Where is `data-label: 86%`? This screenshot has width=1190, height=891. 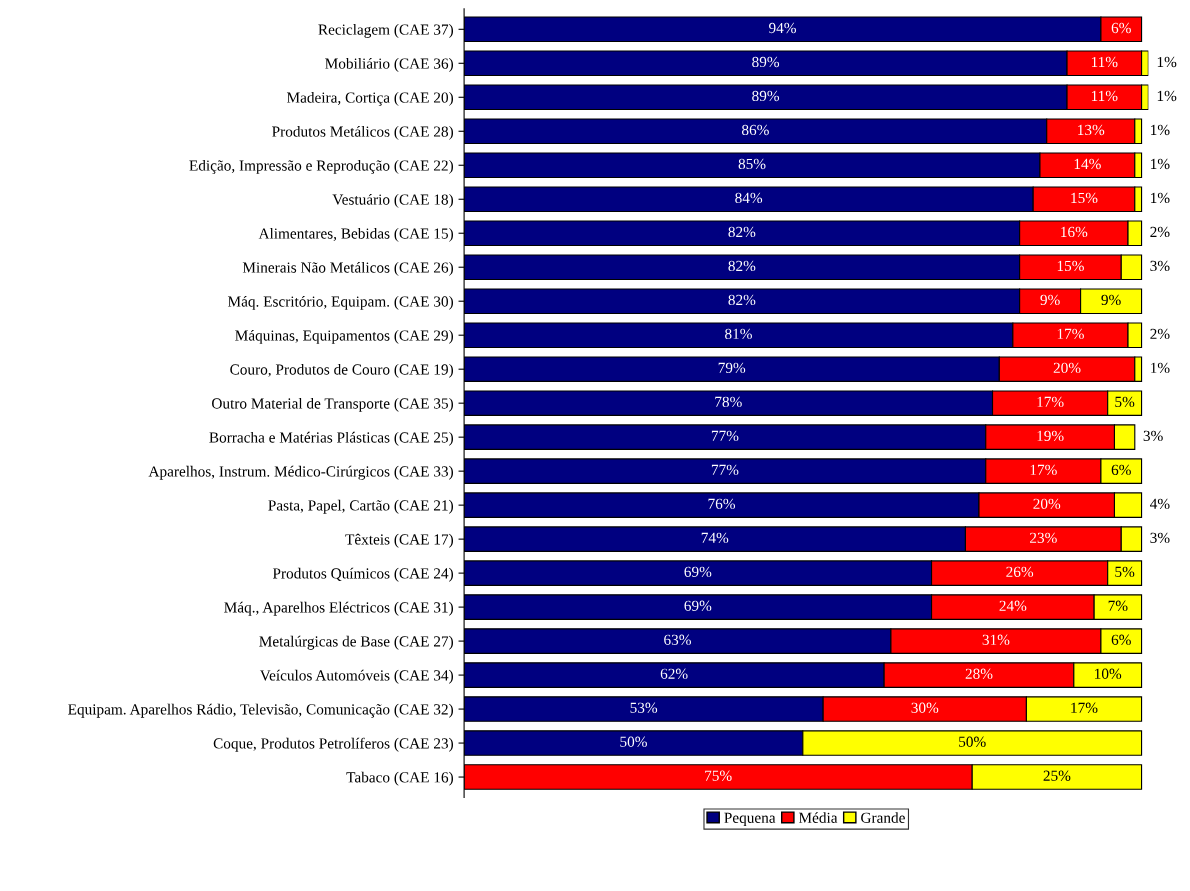 data-label: 86% is located at coordinates (755, 130).